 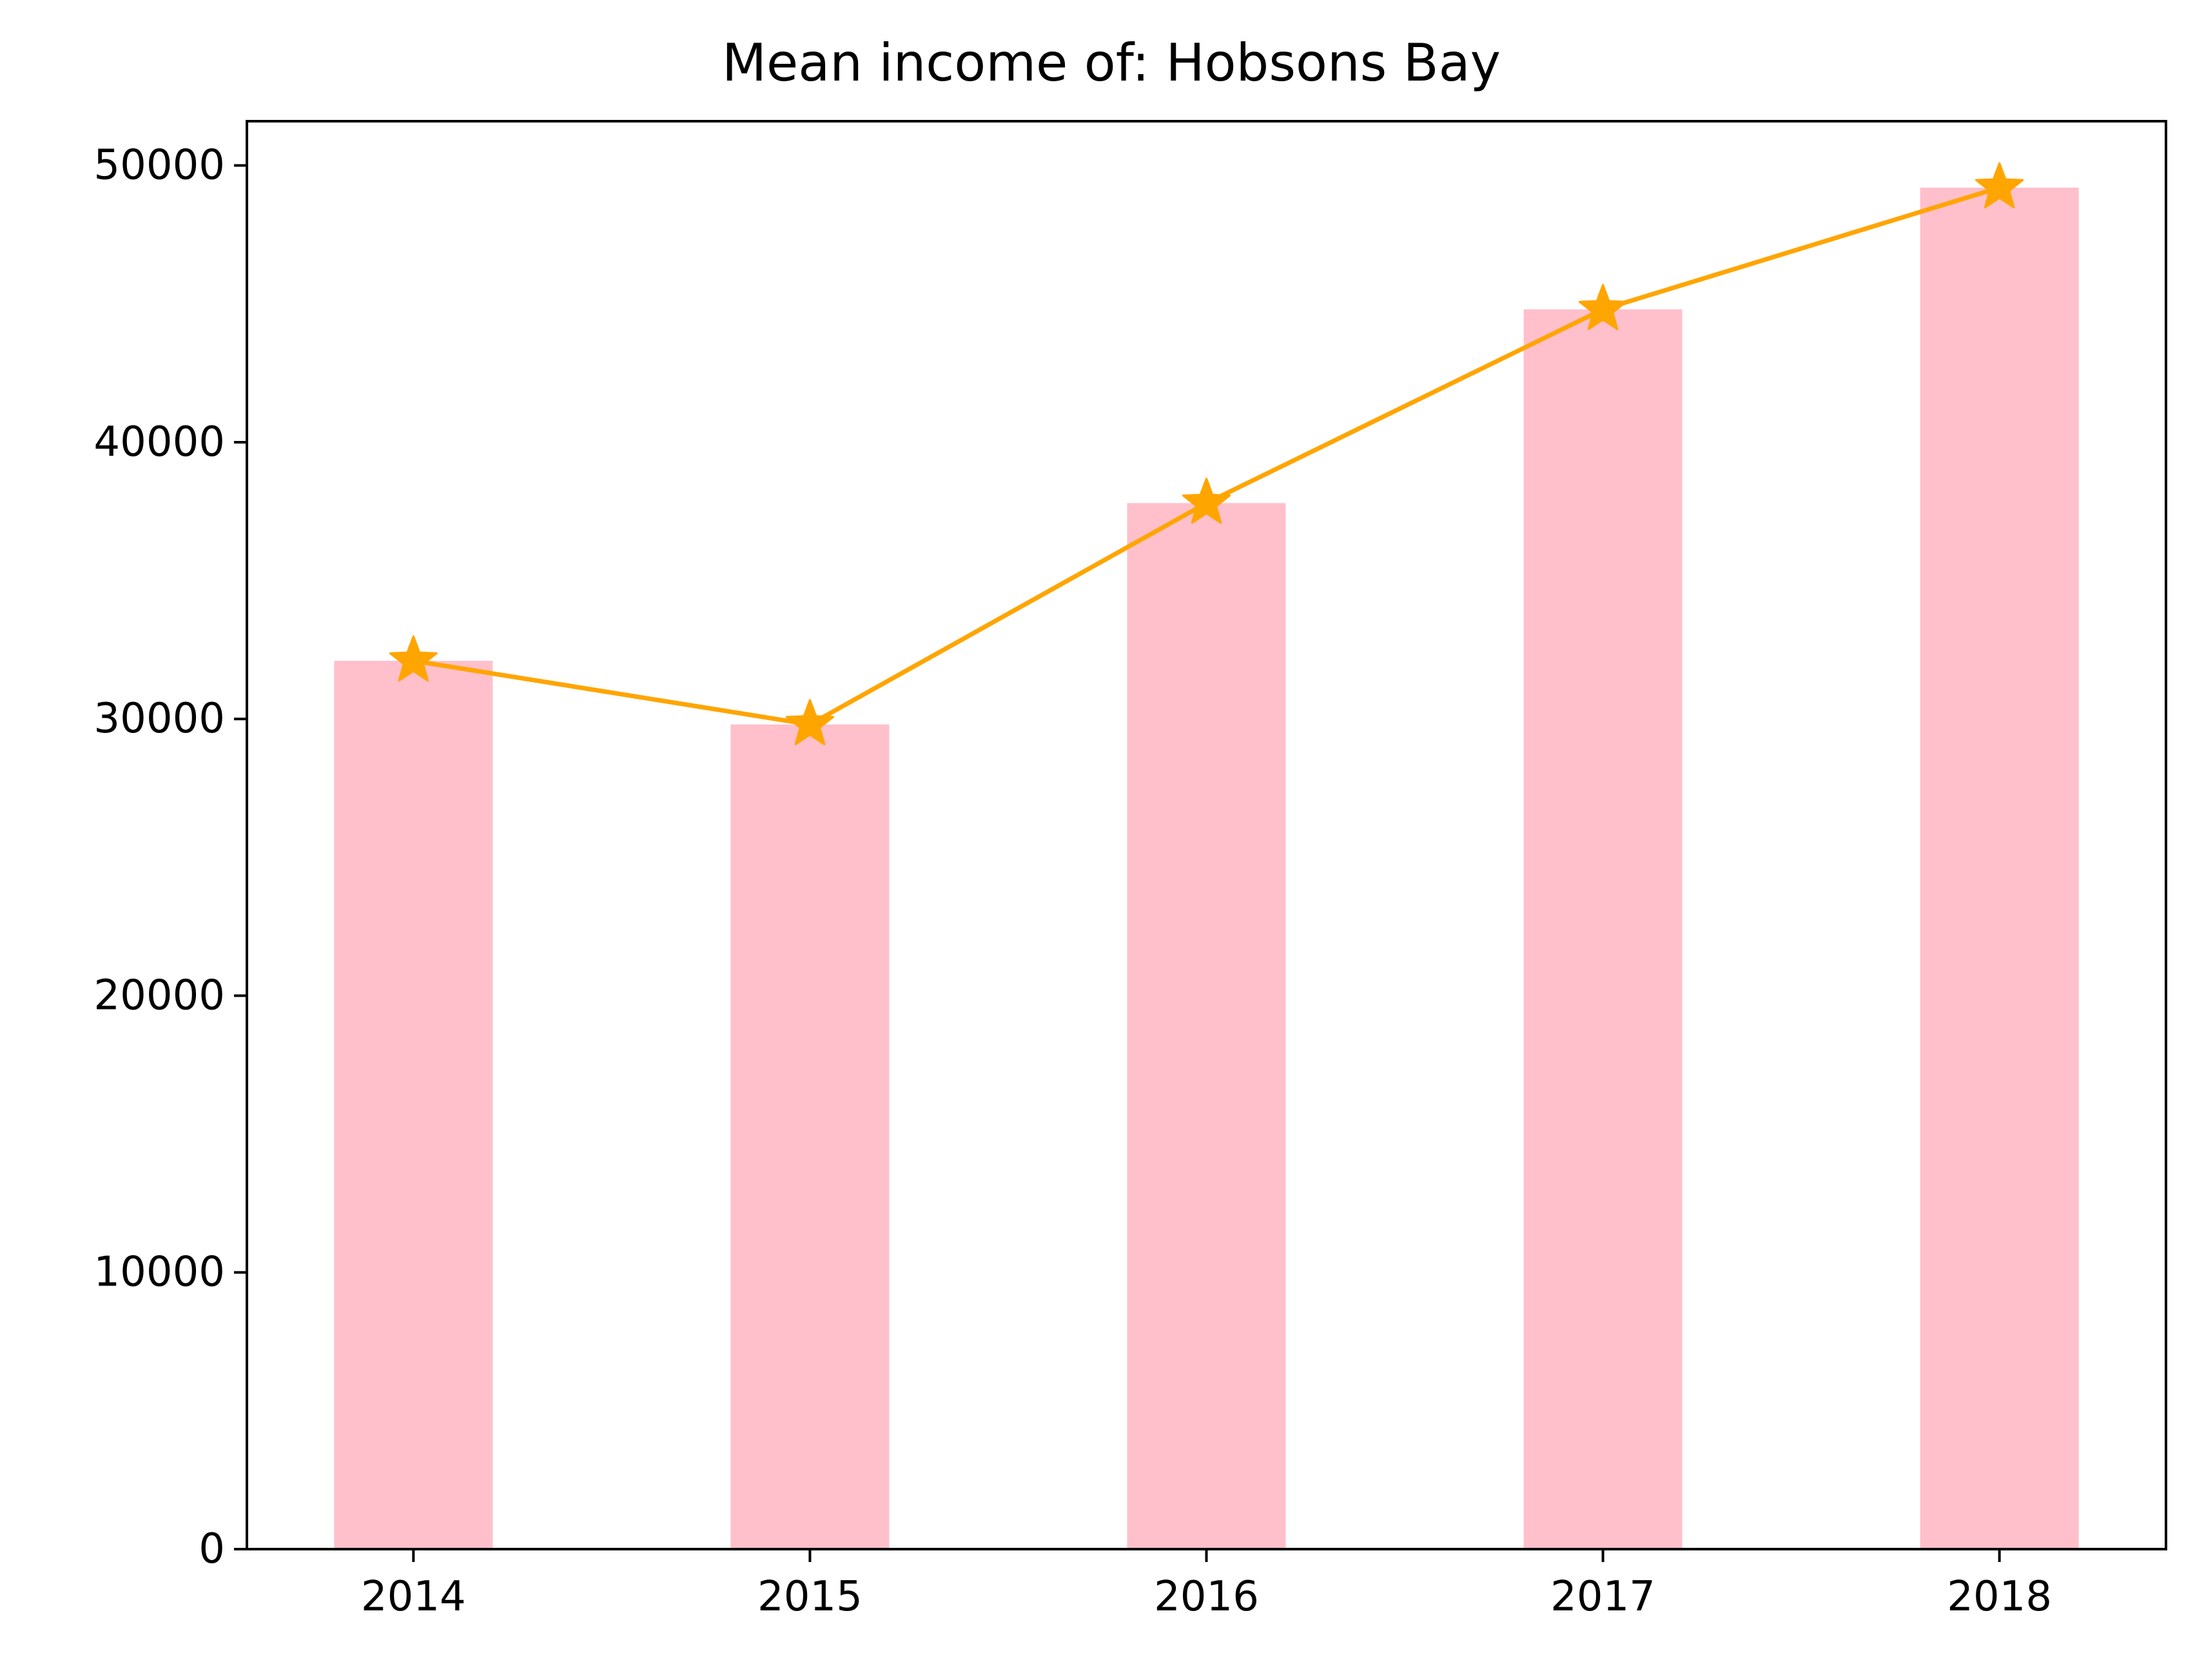 I want to click on y-tick-label-10000: 10000, so click(x=159, y=1272).